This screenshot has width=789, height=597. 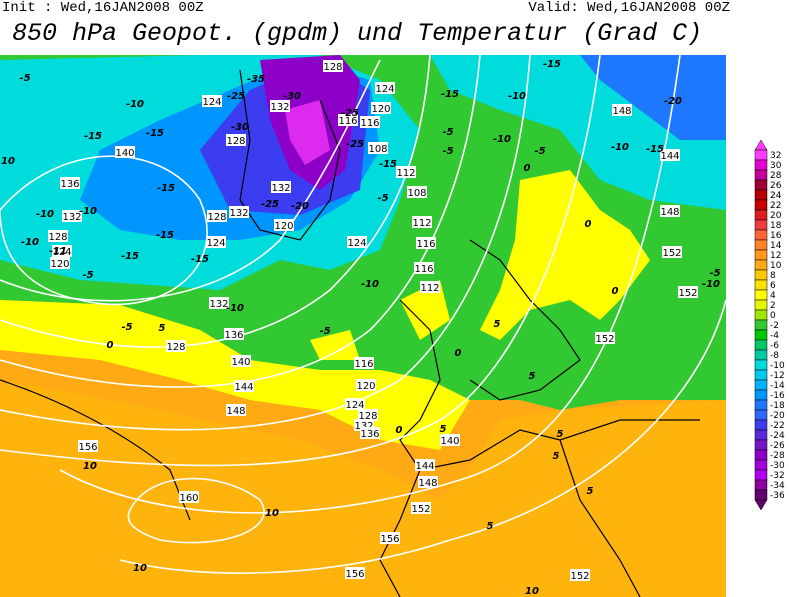 I want to click on colorbar-tick-label: -28, so click(x=777, y=456).